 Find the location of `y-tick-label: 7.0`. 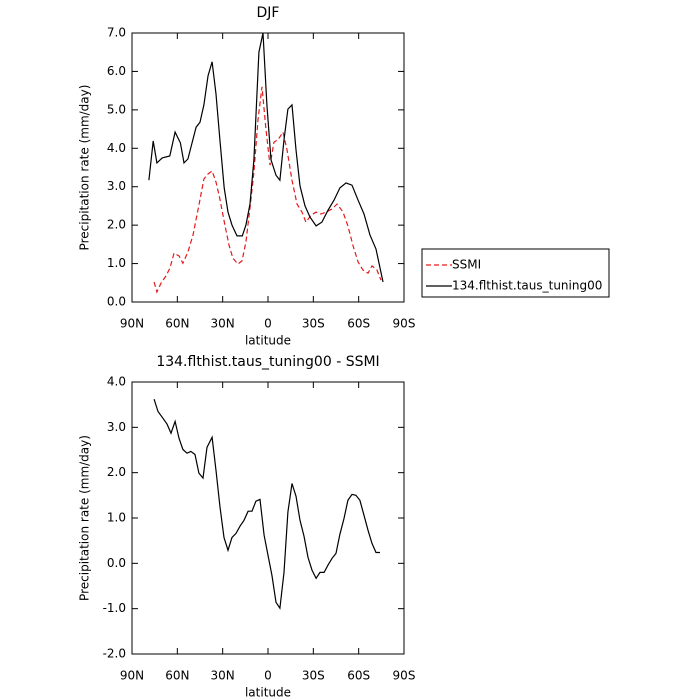

y-tick-label: 7.0 is located at coordinates (116, 33).